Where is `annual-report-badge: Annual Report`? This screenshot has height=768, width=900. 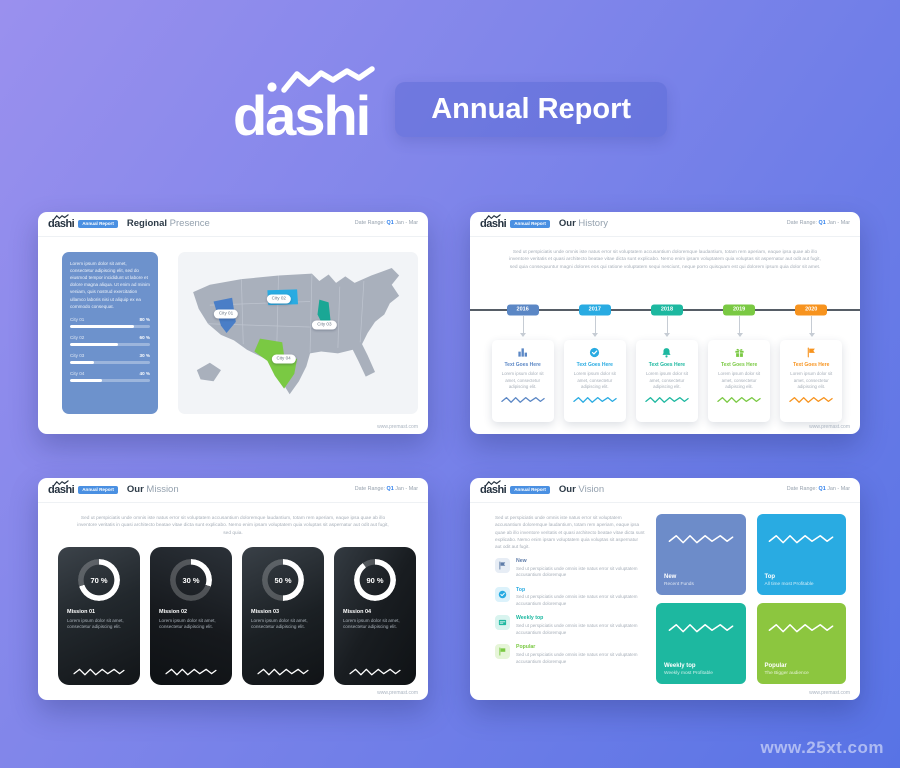 annual-report-badge: Annual Report is located at coordinates (531, 109).